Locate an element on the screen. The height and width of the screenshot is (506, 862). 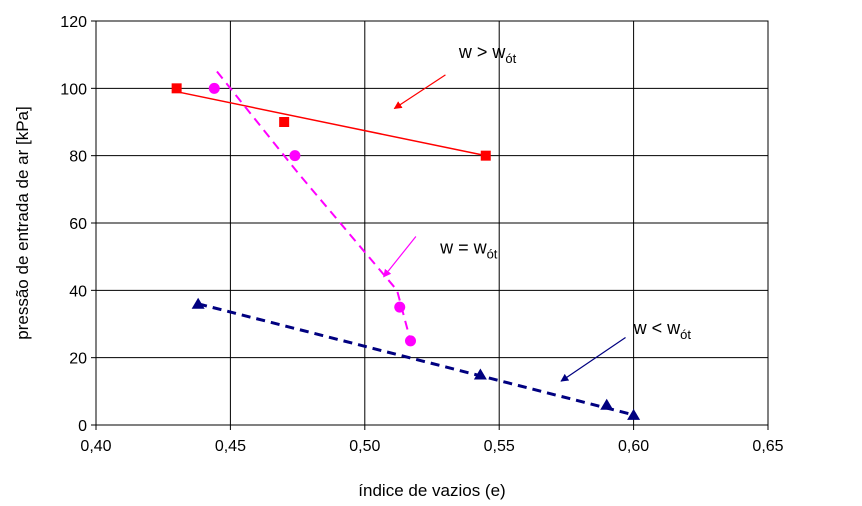
x-tick-label: 0,50 is located at coordinates (364, 446).